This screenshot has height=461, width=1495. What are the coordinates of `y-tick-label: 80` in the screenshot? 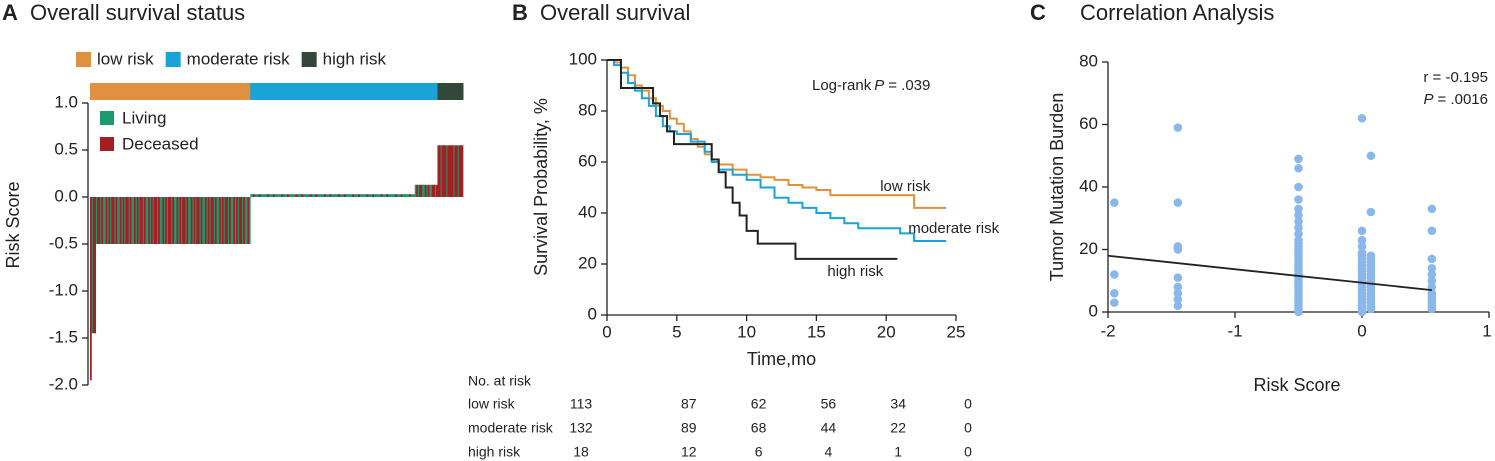 It's located at (587, 109).